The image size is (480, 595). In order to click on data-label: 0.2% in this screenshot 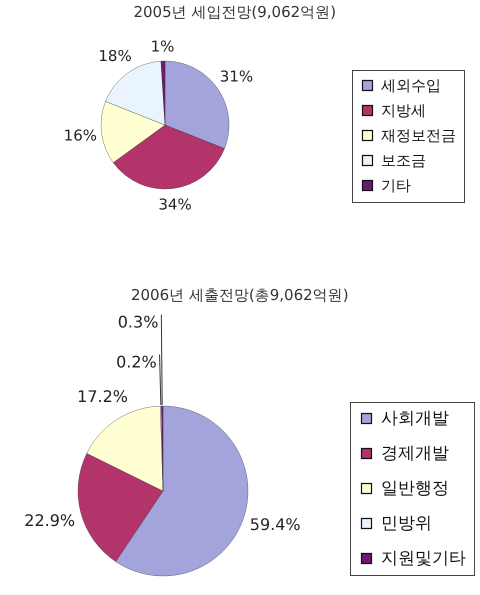, I will do `click(136, 362)`.